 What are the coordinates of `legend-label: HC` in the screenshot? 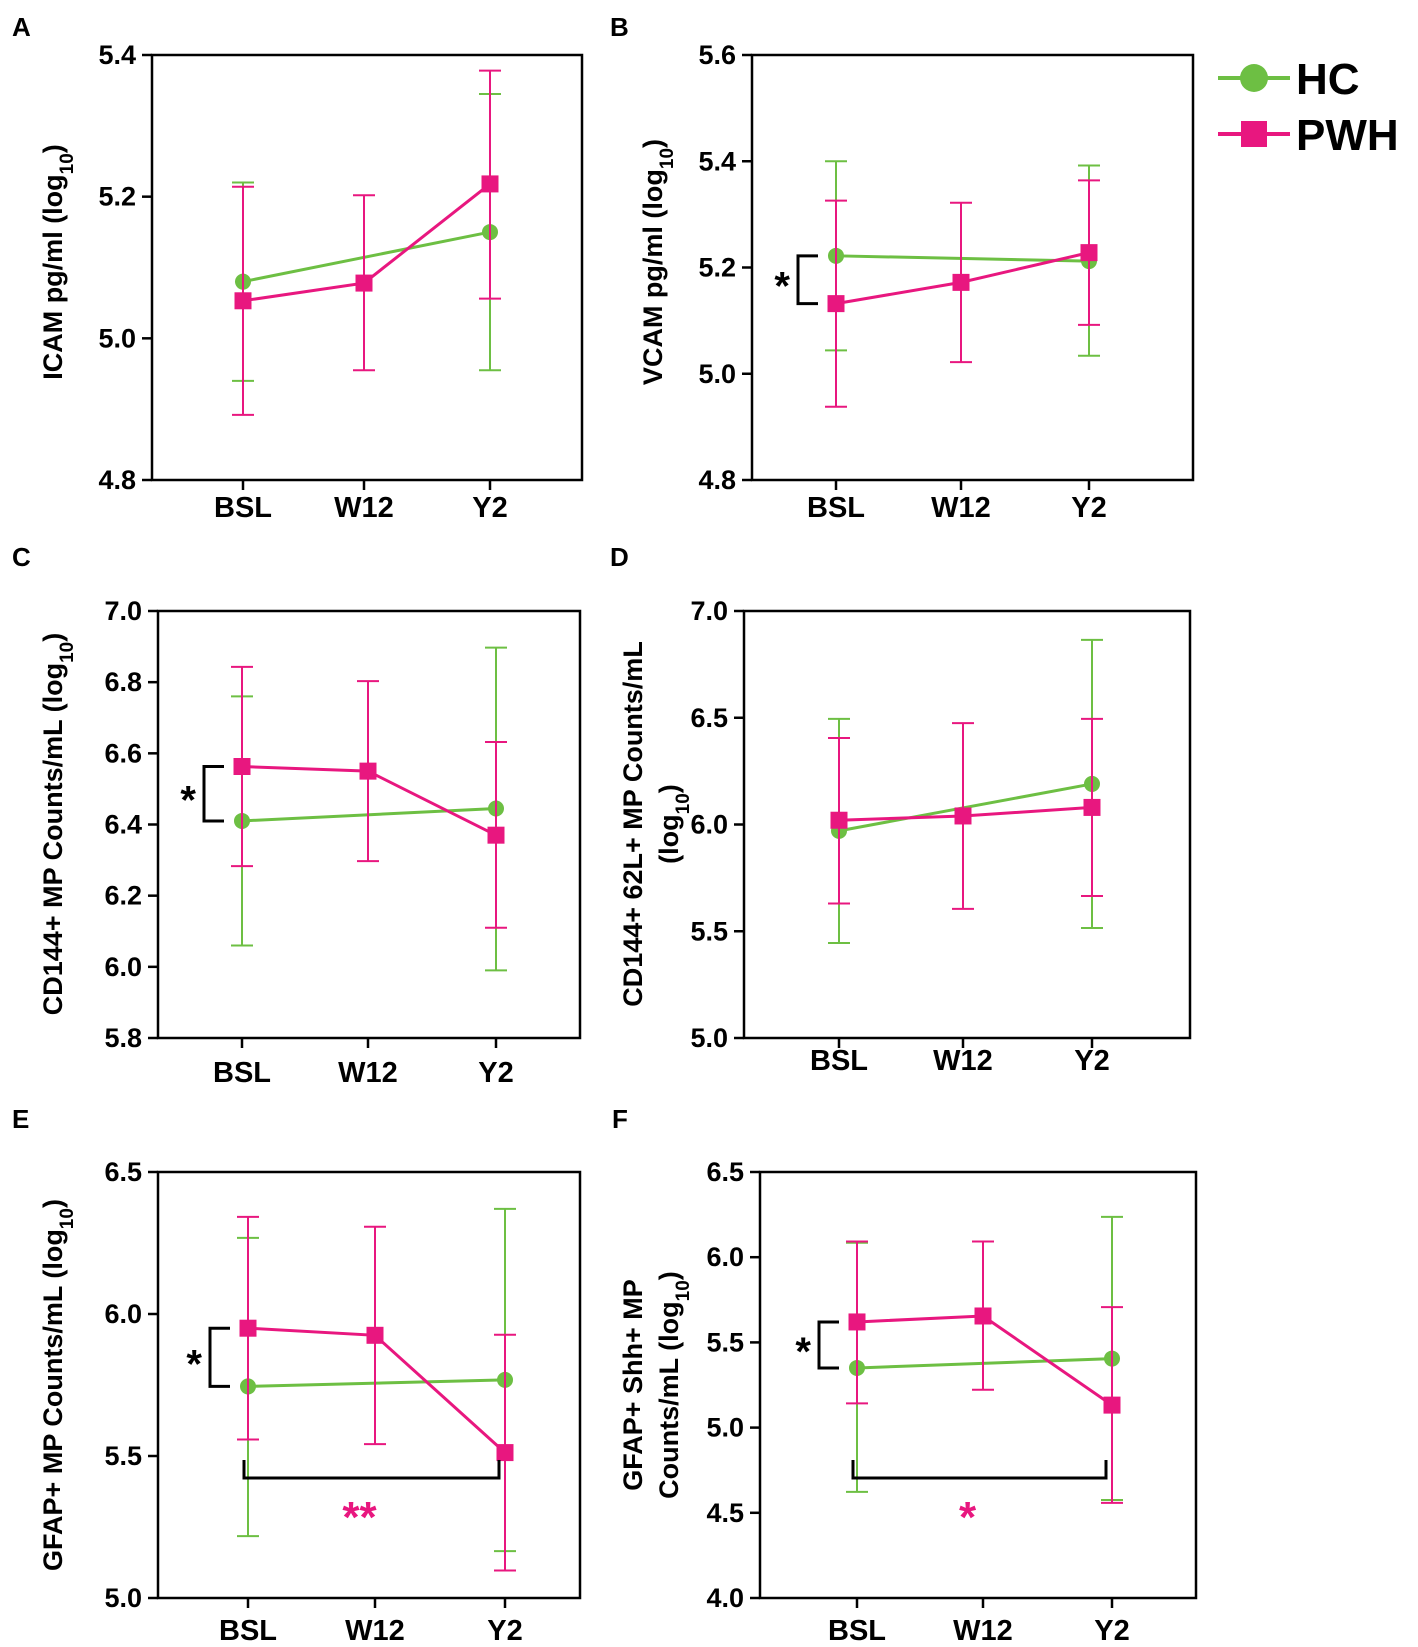 It's located at (1328, 79).